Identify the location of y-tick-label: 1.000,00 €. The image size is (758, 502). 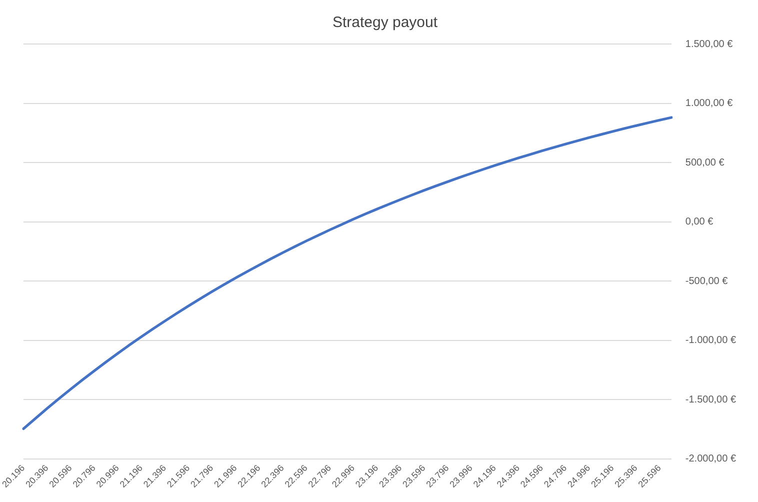
(709, 104).